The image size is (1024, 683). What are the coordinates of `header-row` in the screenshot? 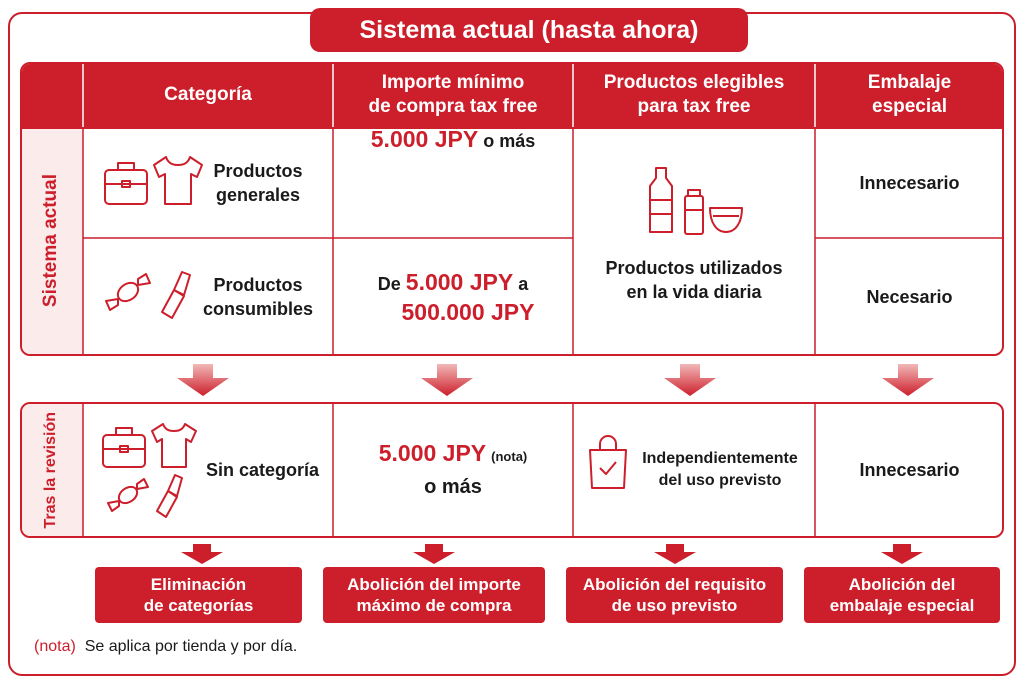 It's located at (512, 96).